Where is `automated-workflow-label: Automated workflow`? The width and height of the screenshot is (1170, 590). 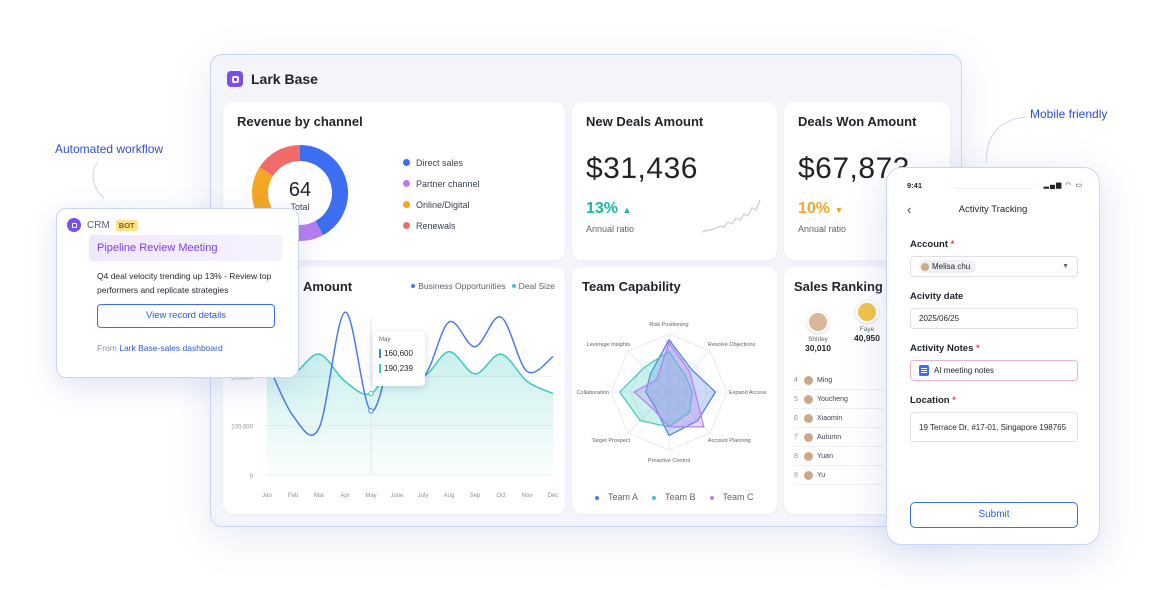 automated-workflow-label: Automated workflow is located at coordinates (109, 149).